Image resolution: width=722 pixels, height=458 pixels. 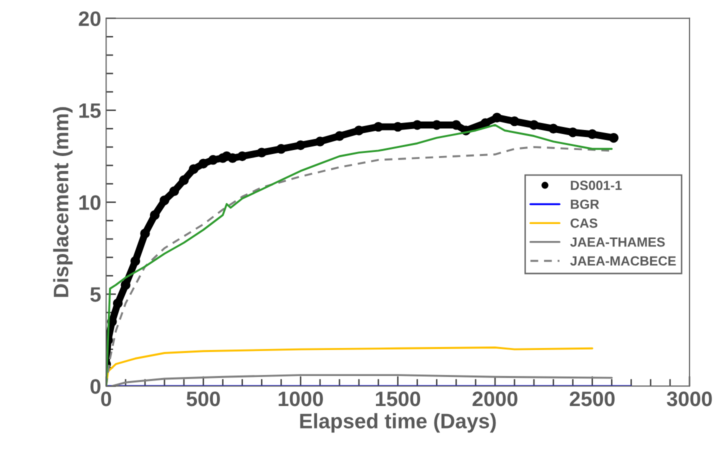 What do you see at coordinates (596, 185) in the screenshot?
I see `legend-label: DS001-1` at bounding box center [596, 185].